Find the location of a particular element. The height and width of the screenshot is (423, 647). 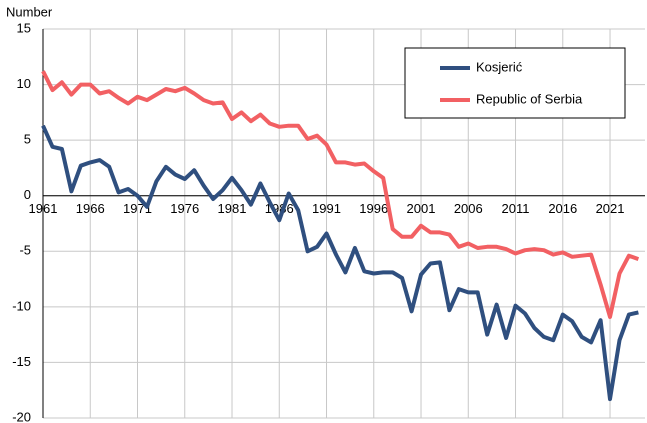

legend-label: Kosjerić is located at coordinates (499, 66).